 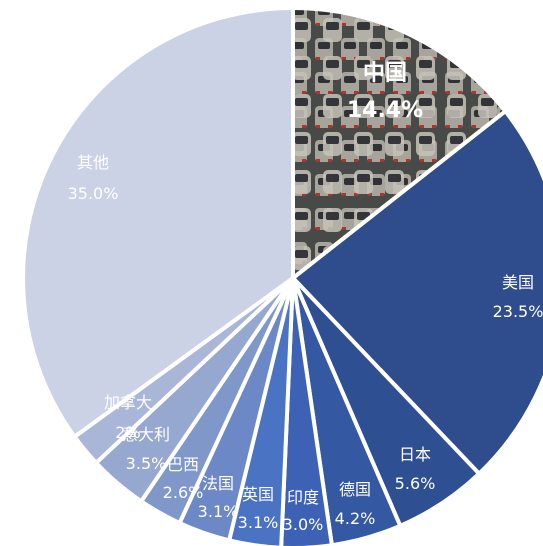 I want to click on slice-value-label: 35.0%, so click(x=93, y=193).